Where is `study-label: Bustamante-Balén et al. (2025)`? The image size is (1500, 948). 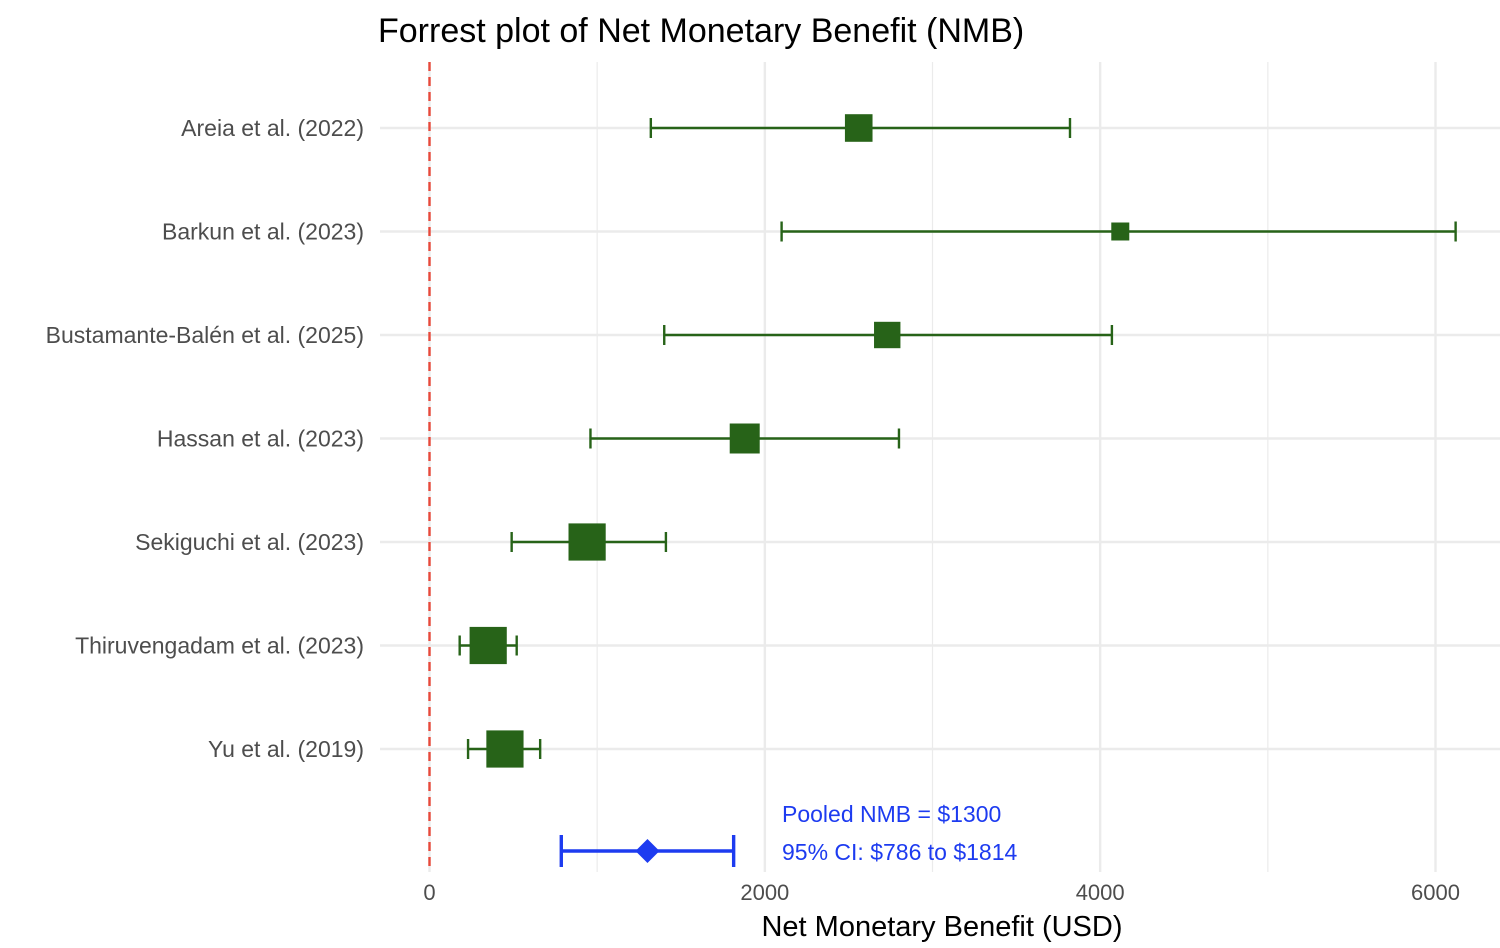 study-label: Bustamante-Balén et al. (2025) is located at coordinates (205, 335).